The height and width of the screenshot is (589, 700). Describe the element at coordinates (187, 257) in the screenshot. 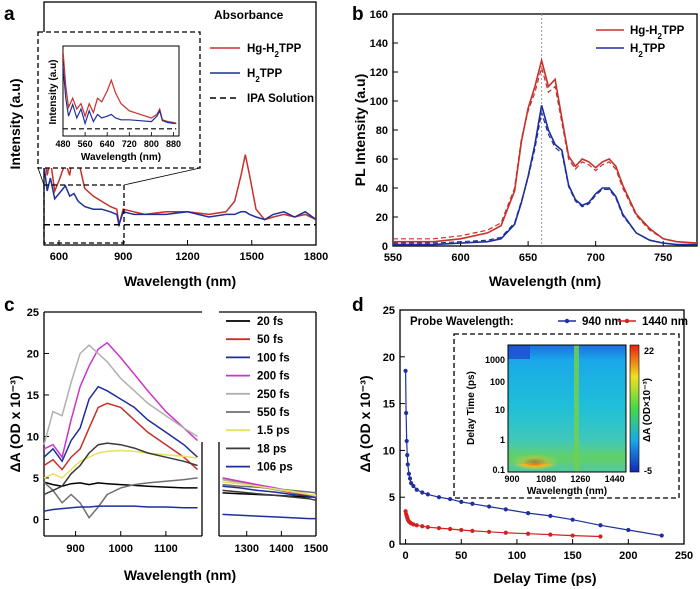

I see `panel-a-x-tick-label: 1200` at that location.